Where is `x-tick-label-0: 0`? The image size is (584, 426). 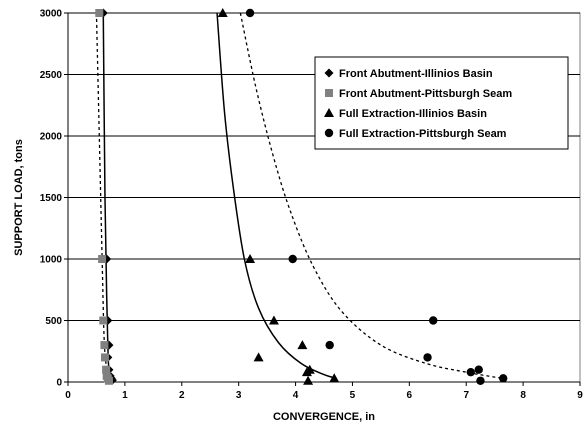 x-tick-label-0: 0 is located at coordinates (68, 395).